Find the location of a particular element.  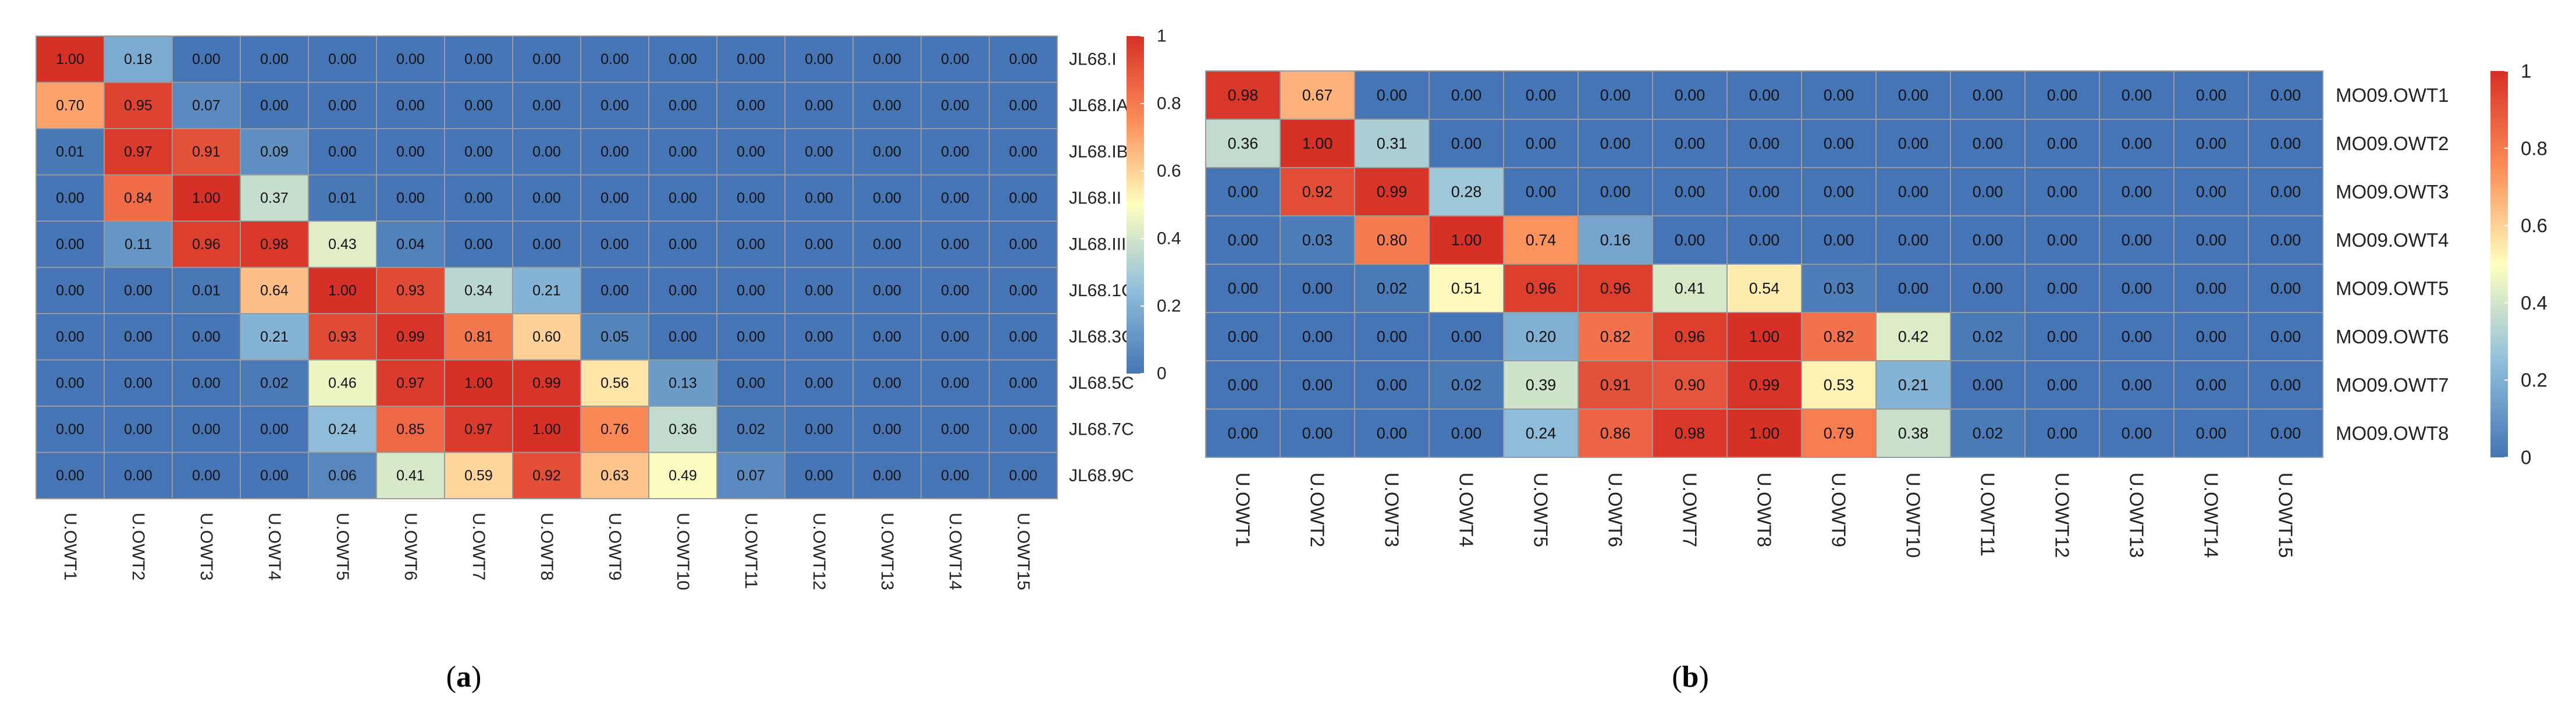

cell-value-label: 0.53 is located at coordinates (1839, 385).